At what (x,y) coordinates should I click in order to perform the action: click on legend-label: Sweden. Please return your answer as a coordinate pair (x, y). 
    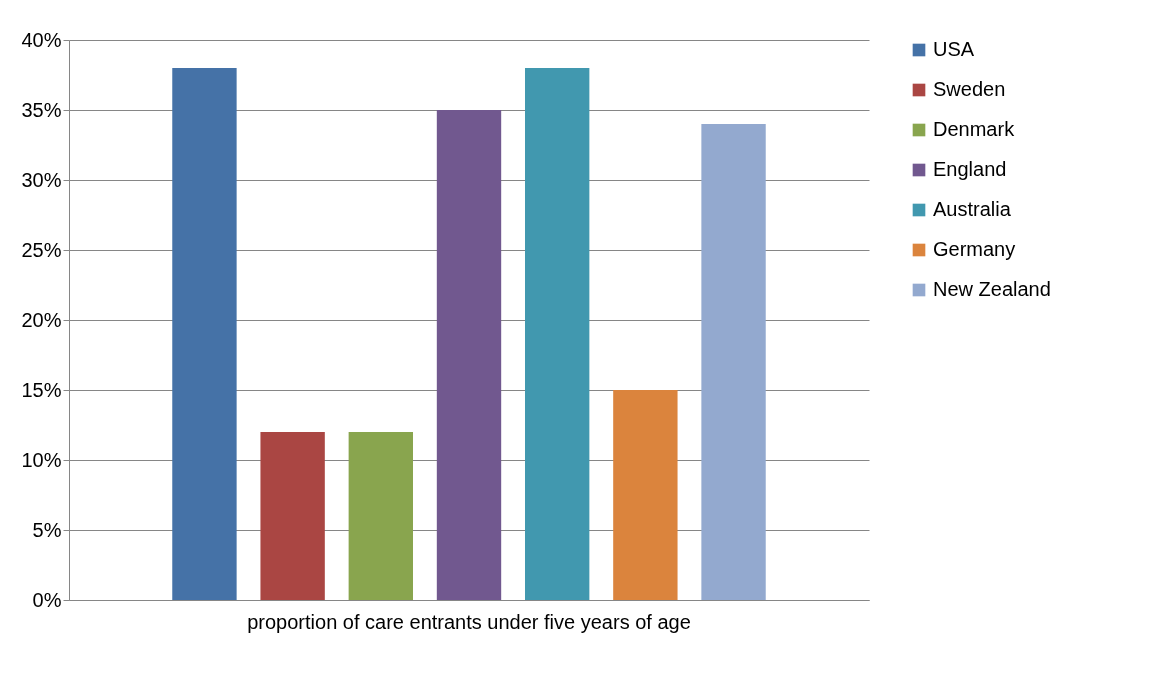
    Looking at the image, I should click on (969, 89).